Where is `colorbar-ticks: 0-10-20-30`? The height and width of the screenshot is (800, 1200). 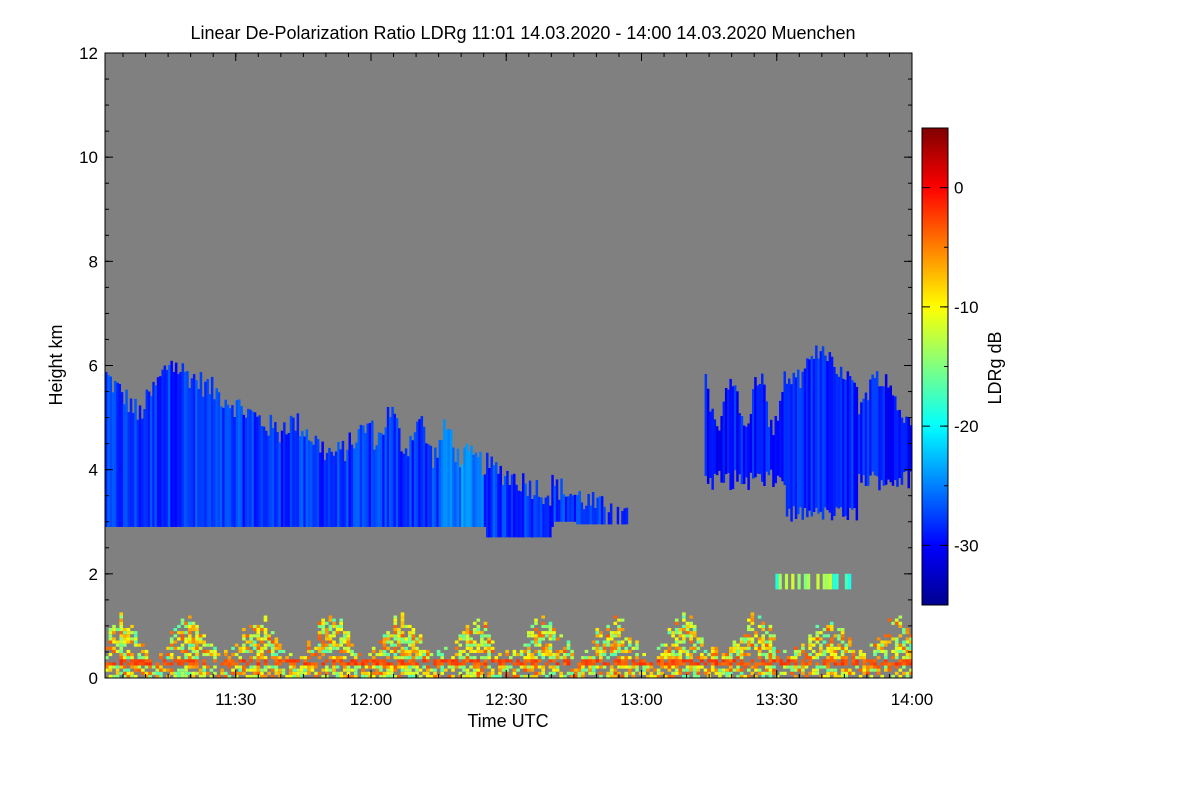 colorbar-ticks: 0-10-20-30 is located at coordinates (950, 366).